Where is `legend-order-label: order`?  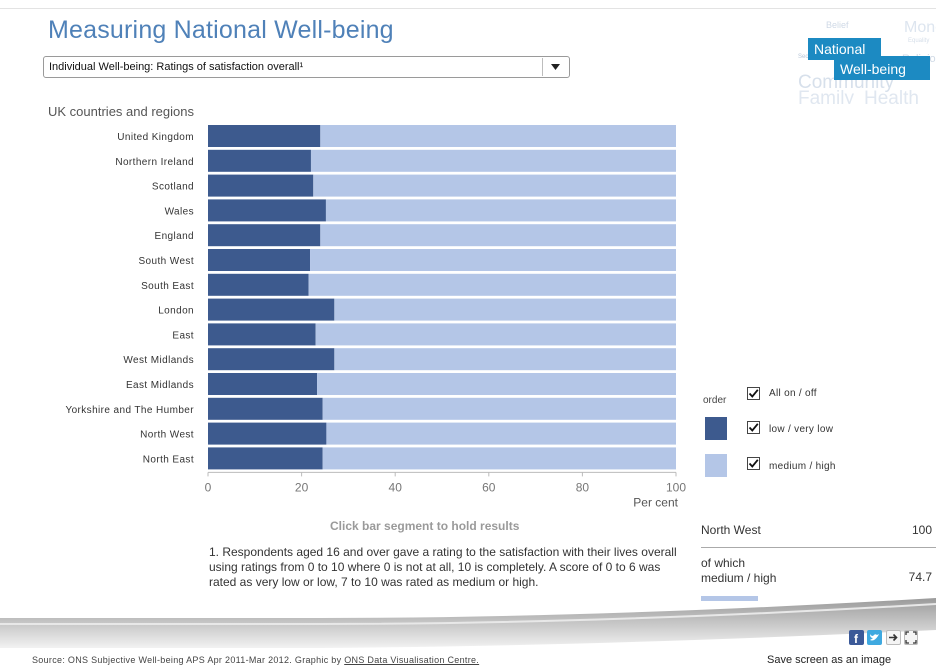 legend-order-label: order is located at coordinates (715, 400).